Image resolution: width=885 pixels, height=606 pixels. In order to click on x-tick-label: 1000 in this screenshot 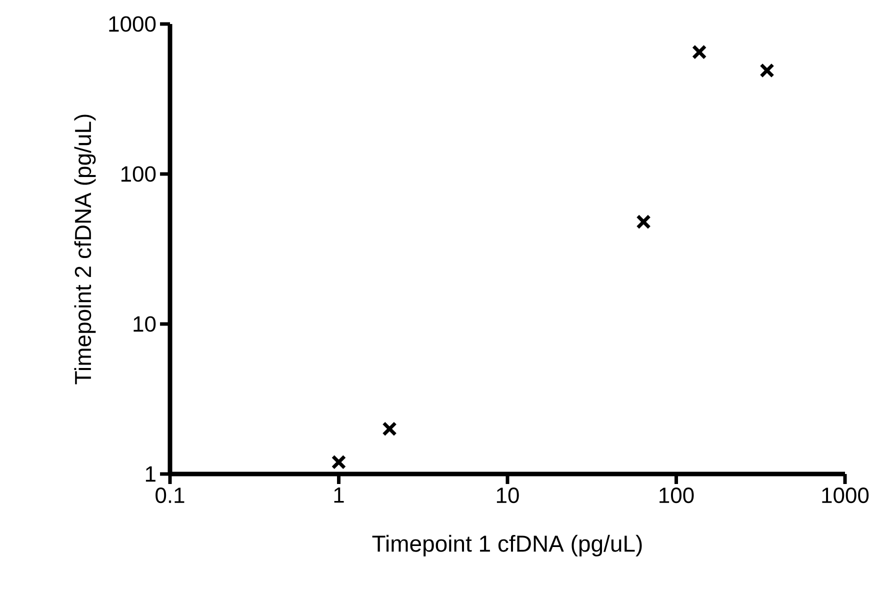, I will do `click(845, 496)`.